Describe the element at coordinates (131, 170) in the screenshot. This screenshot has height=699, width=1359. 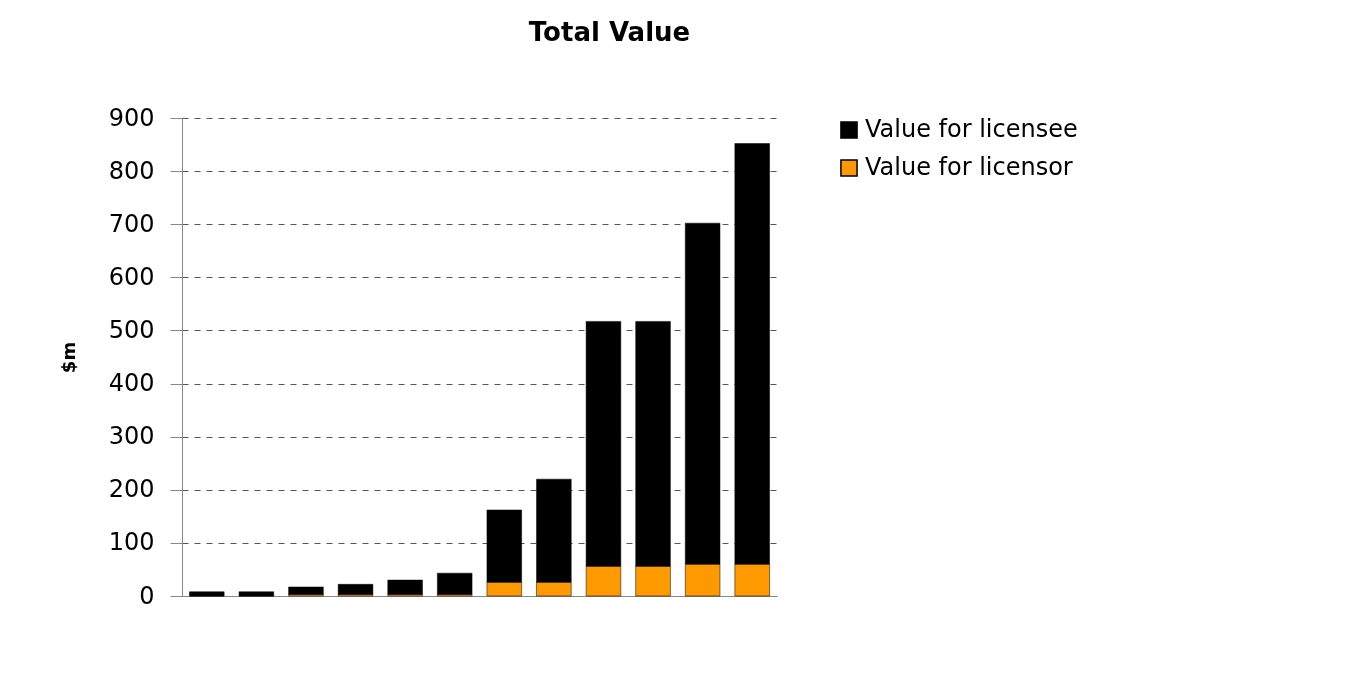
I see `y-tick-label: 800` at that location.